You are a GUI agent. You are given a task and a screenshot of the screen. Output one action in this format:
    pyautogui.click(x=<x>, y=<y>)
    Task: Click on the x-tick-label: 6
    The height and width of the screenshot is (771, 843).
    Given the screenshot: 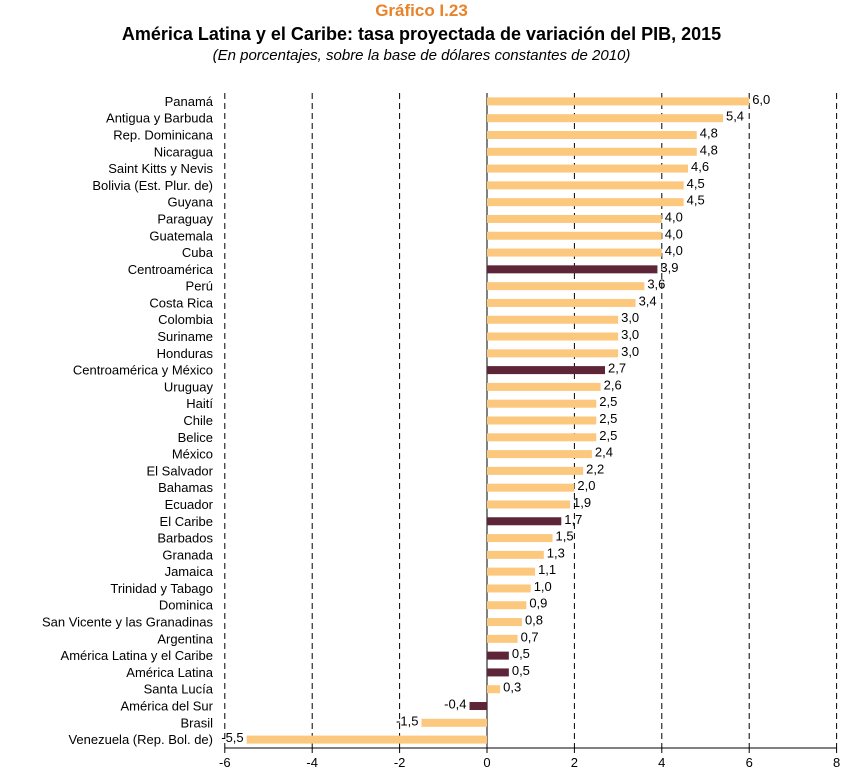 What is the action you would take?
    pyautogui.click(x=749, y=762)
    